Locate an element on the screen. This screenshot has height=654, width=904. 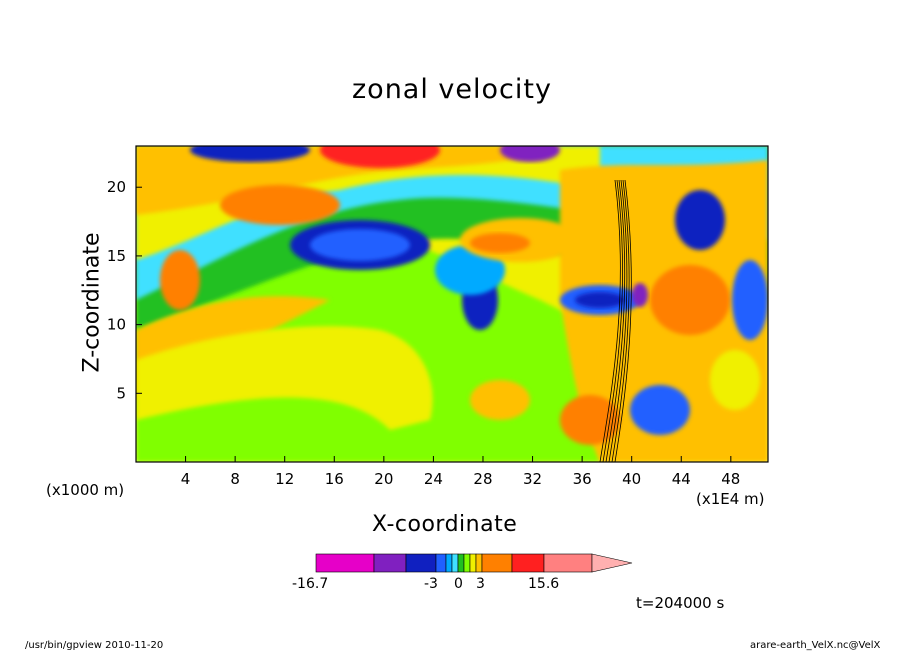
y-tick-label: 15 is located at coordinates (116, 256).